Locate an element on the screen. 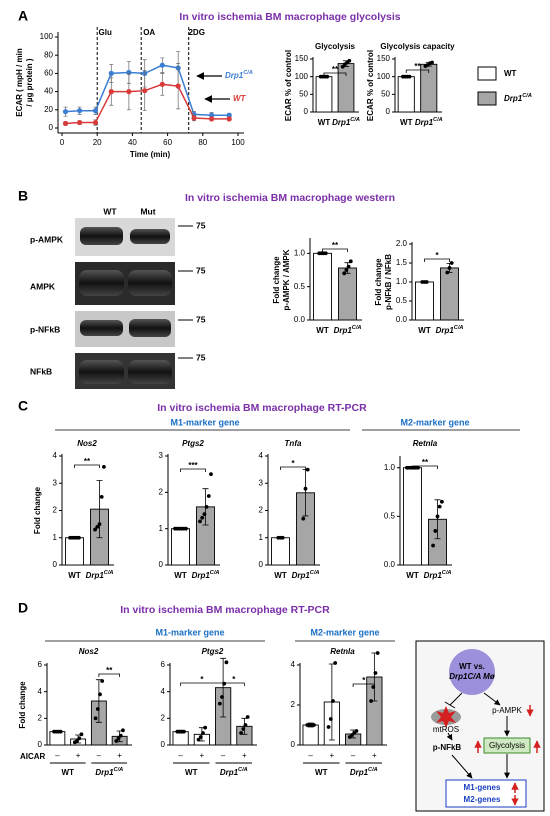  y-axis-label: ECAR ( mpH / min is located at coordinates (19, 82).